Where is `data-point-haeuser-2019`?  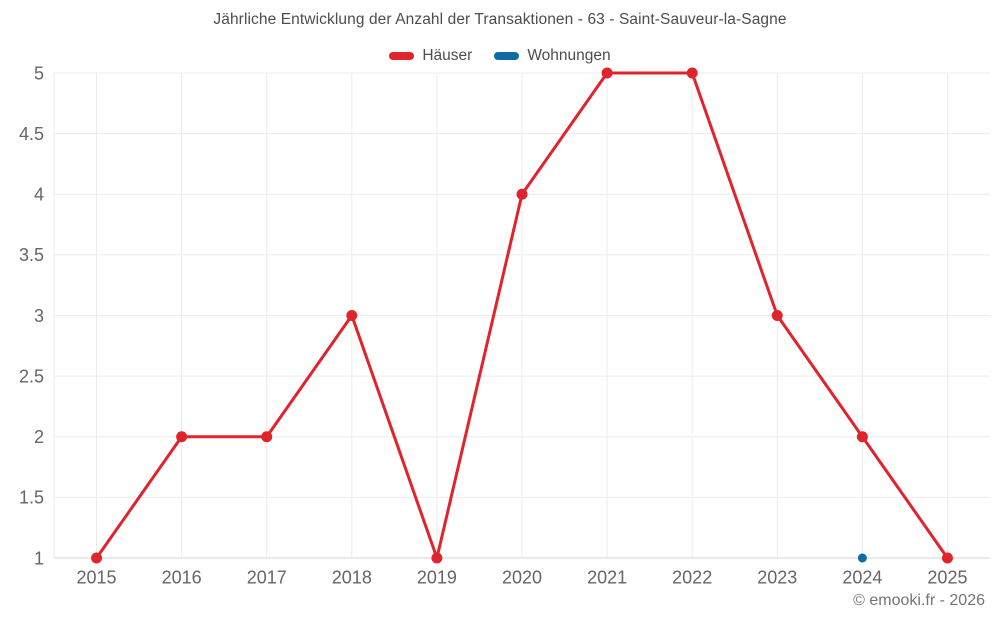
data-point-haeuser-2019 is located at coordinates (437, 558).